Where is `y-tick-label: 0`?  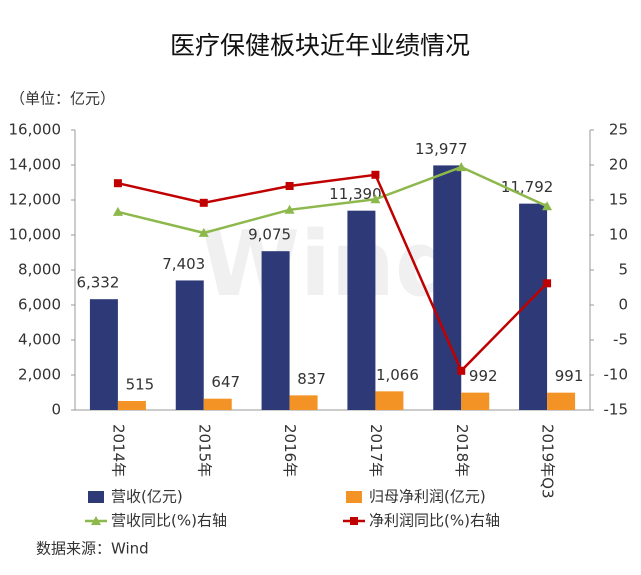 y-tick-label: 0 is located at coordinates (56, 410).